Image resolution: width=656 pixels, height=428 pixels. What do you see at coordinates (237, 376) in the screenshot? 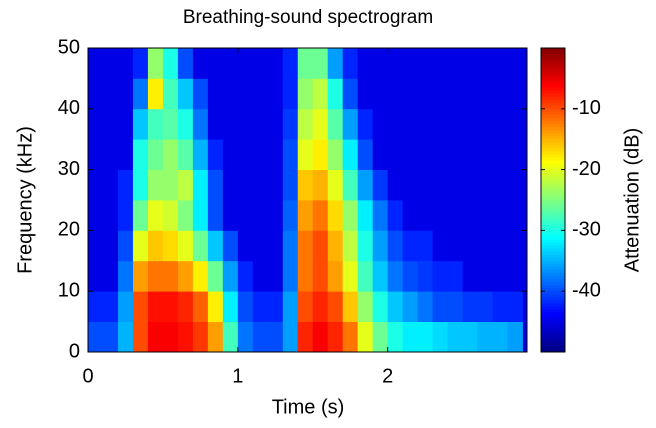
I see `x-tick-label: 1` at bounding box center [237, 376].